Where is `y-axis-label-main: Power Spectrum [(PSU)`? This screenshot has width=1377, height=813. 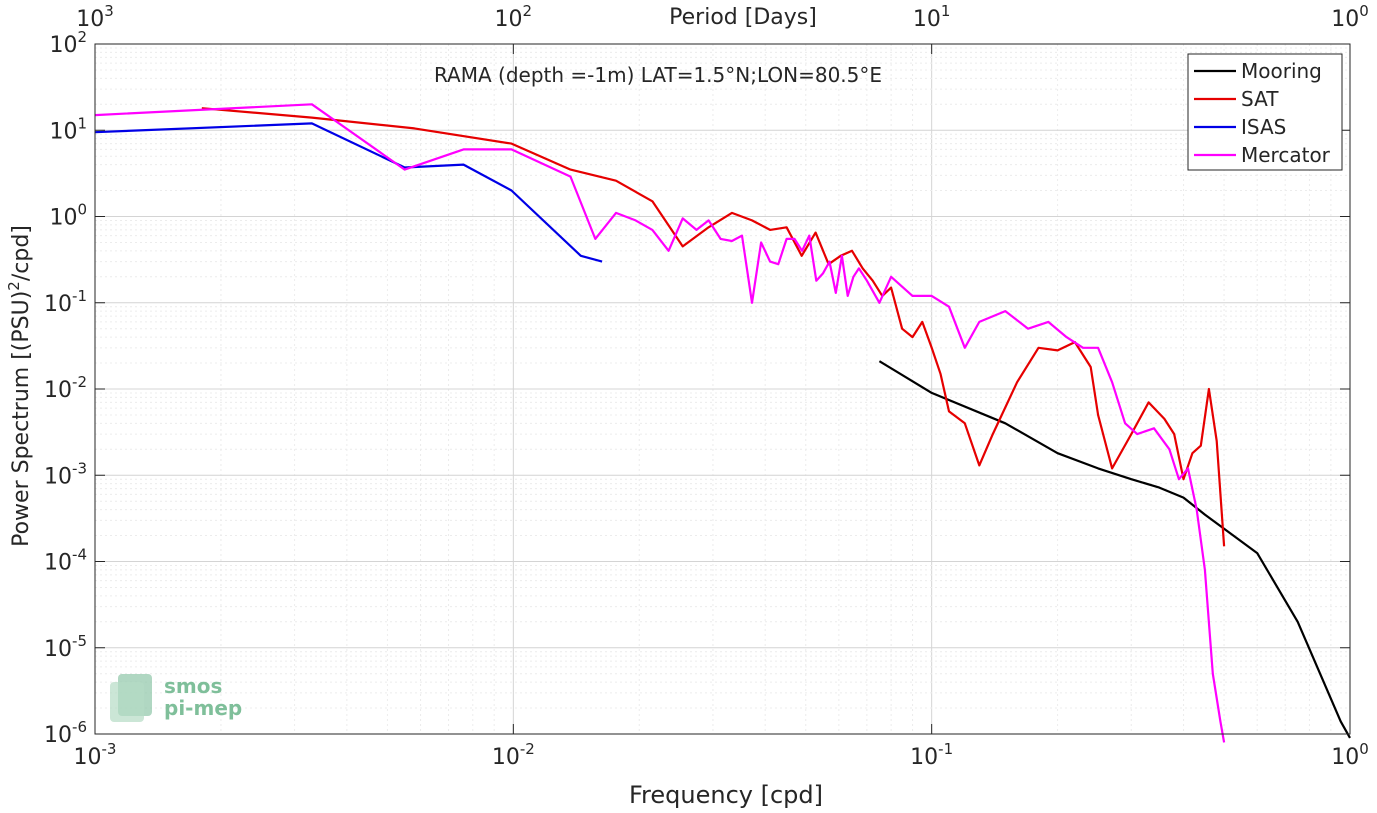
y-axis-label-main: Power Spectrum [(PSU) is located at coordinates (21, 419).